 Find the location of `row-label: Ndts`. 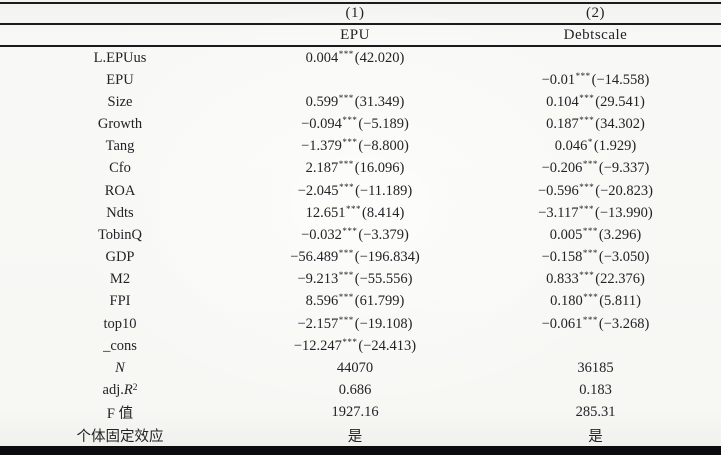

row-label: Ndts is located at coordinates (120, 212).